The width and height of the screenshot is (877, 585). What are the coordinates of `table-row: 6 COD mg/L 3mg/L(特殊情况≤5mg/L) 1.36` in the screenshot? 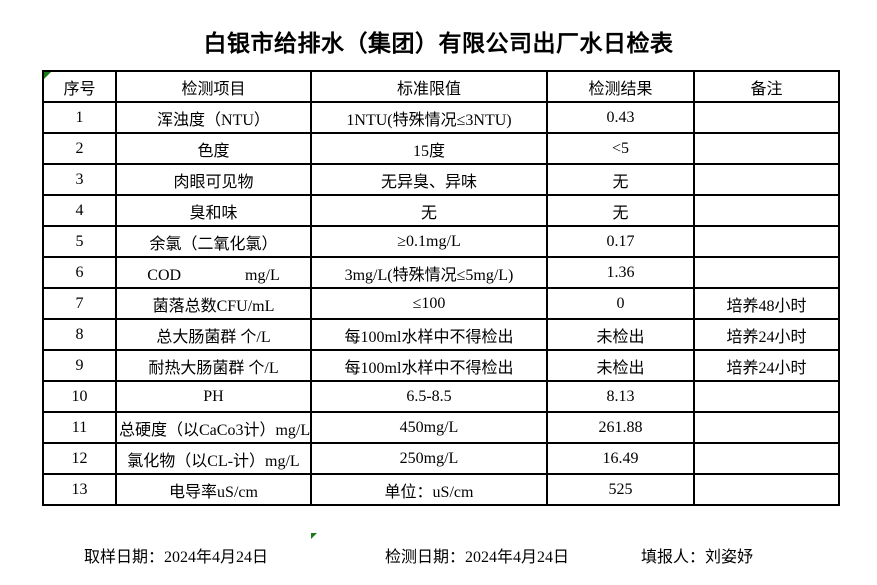 It's located at (441, 272).